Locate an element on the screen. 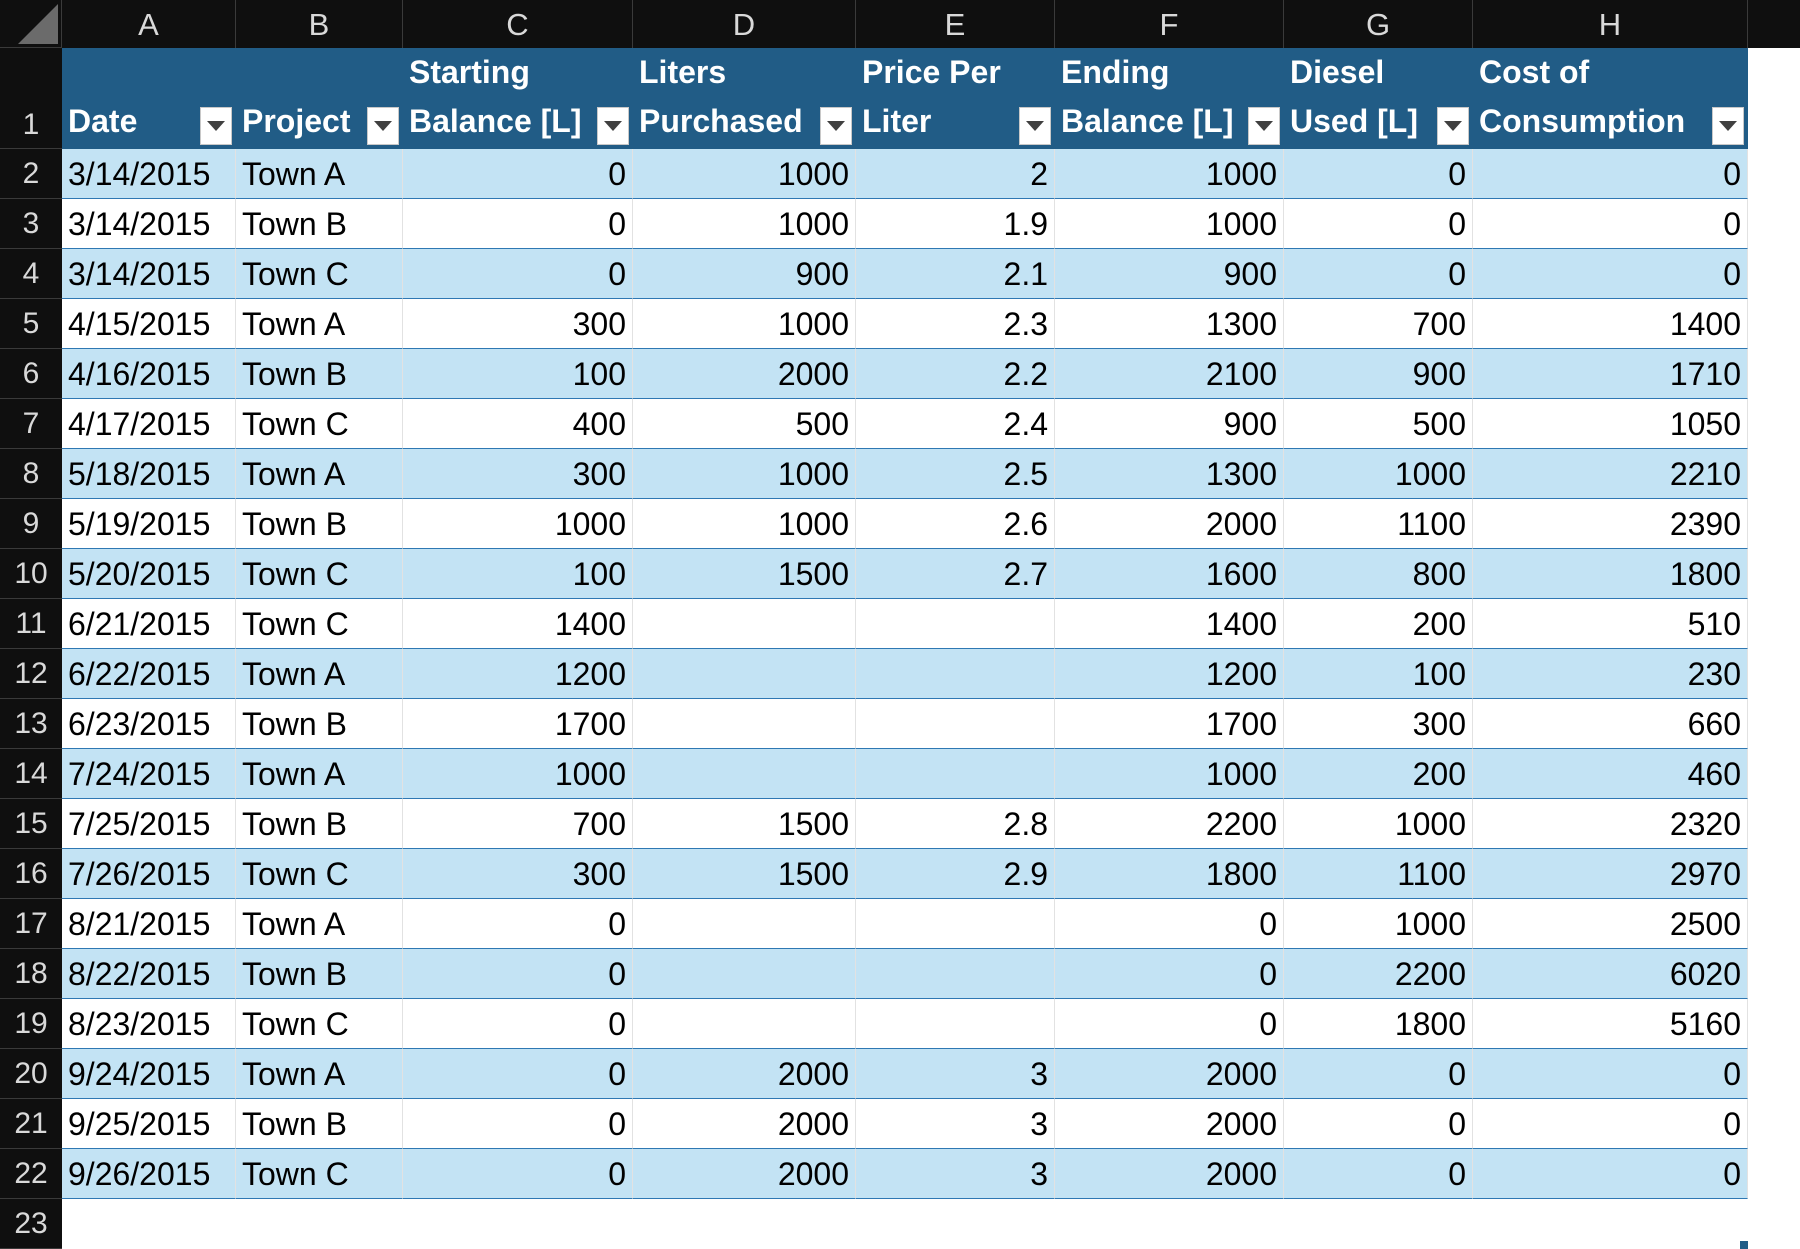  table-cell: 510 is located at coordinates (1610, 624).